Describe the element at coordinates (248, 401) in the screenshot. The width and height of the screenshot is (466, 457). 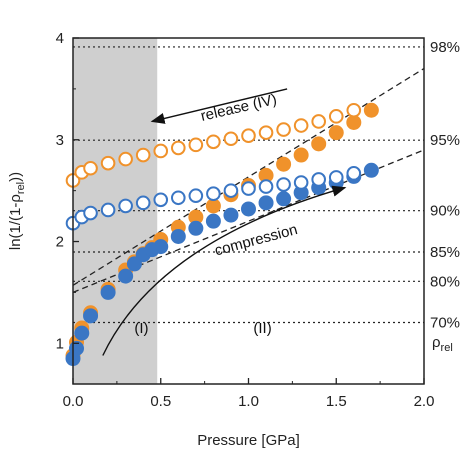
I see `x-tick-label: 1.0` at that location.